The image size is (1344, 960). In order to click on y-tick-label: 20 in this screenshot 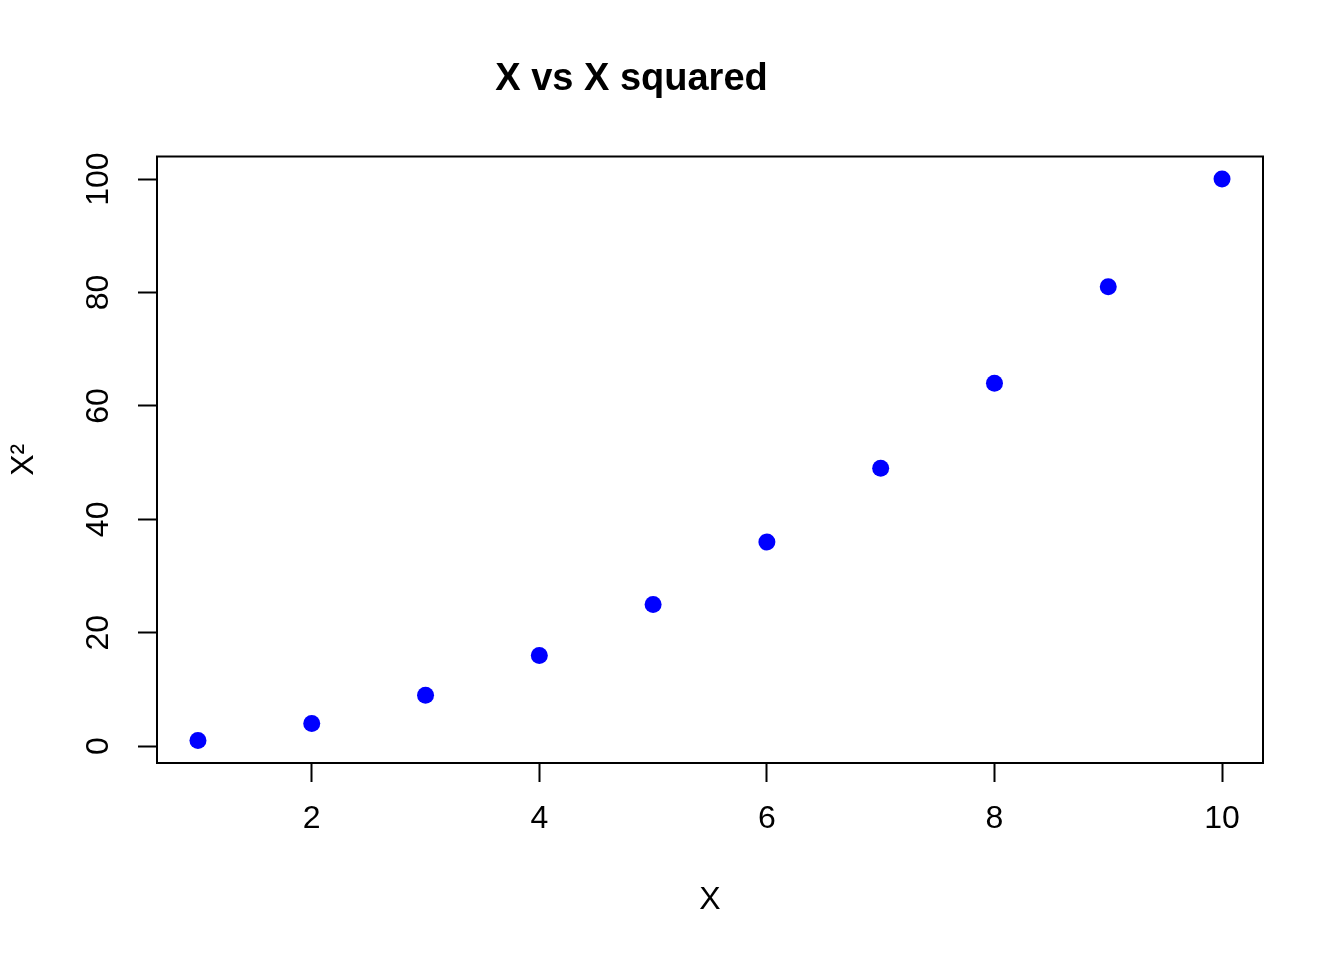, I will do `click(97, 632)`.